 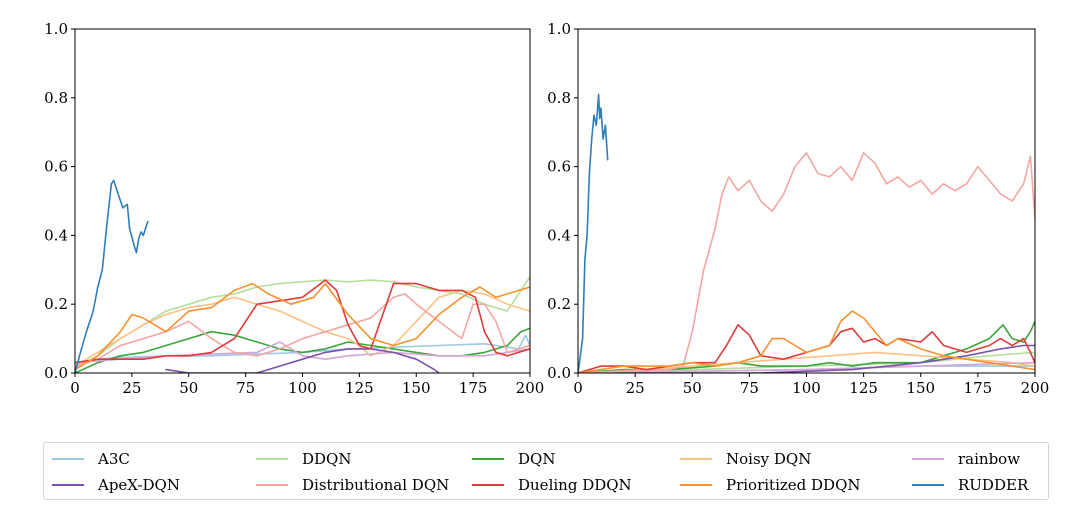 I want to click on series-line-noisy-dqn, so click(x=302, y=328).